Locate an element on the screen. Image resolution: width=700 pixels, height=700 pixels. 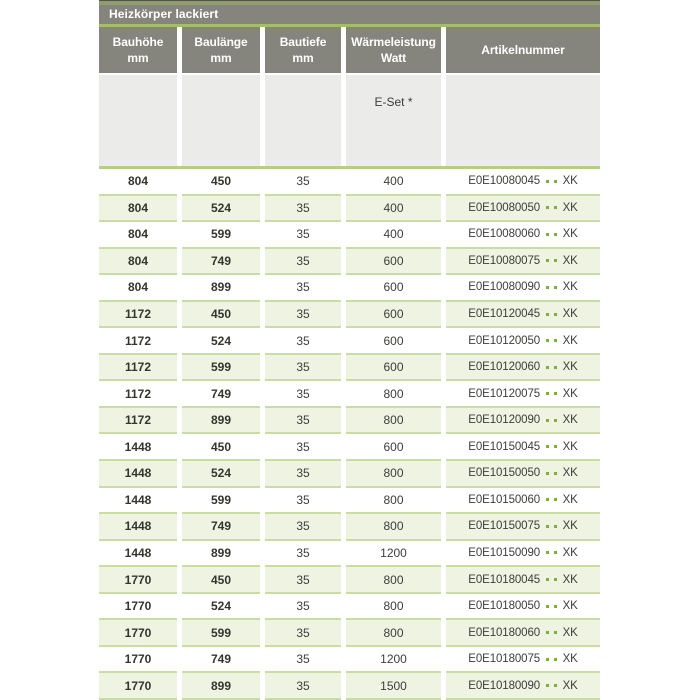
cell-artikelnummer: E0E10080090 XK is located at coordinates (523, 288).